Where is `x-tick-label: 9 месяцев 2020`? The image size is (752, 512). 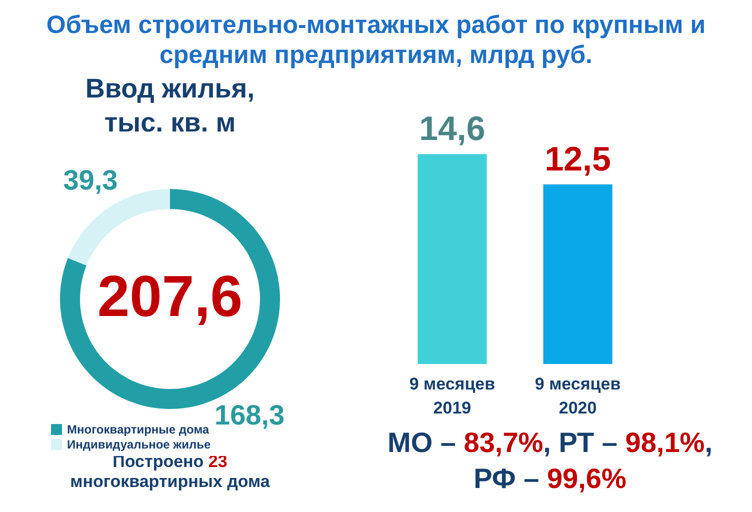 x-tick-label: 9 месяцев 2020 is located at coordinates (577, 396).